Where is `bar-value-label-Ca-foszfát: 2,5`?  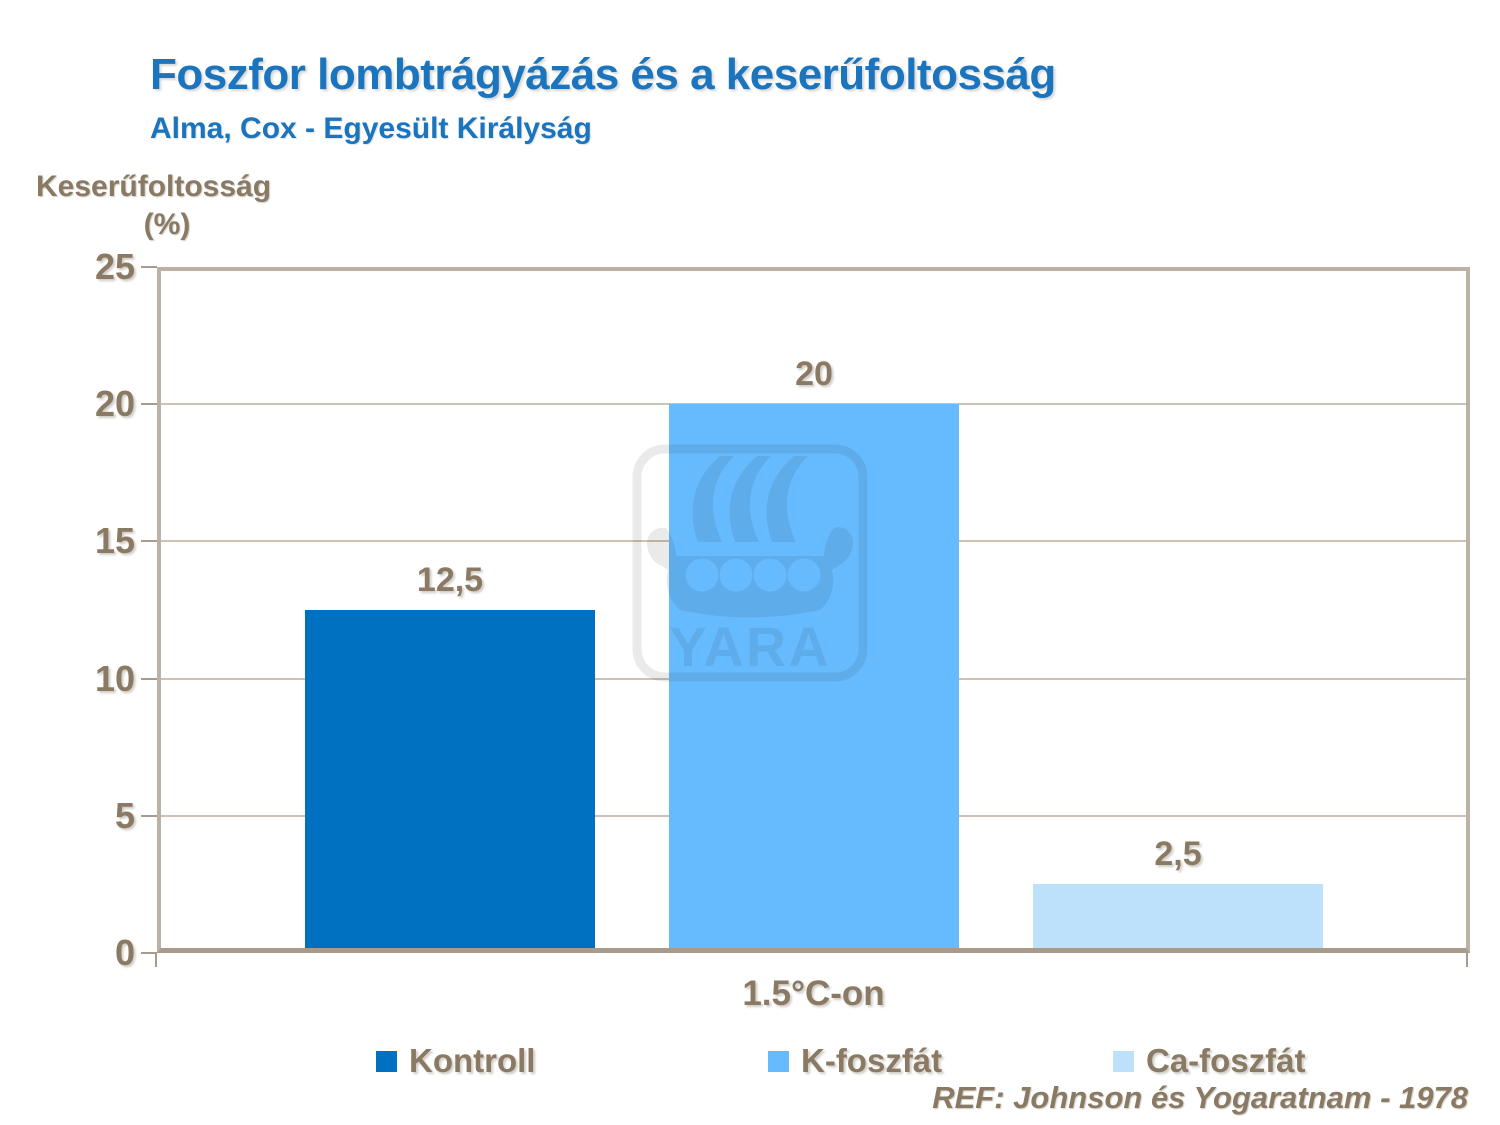 bar-value-label-Ca-foszfát: 2,5 is located at coordinates (1178, 854).